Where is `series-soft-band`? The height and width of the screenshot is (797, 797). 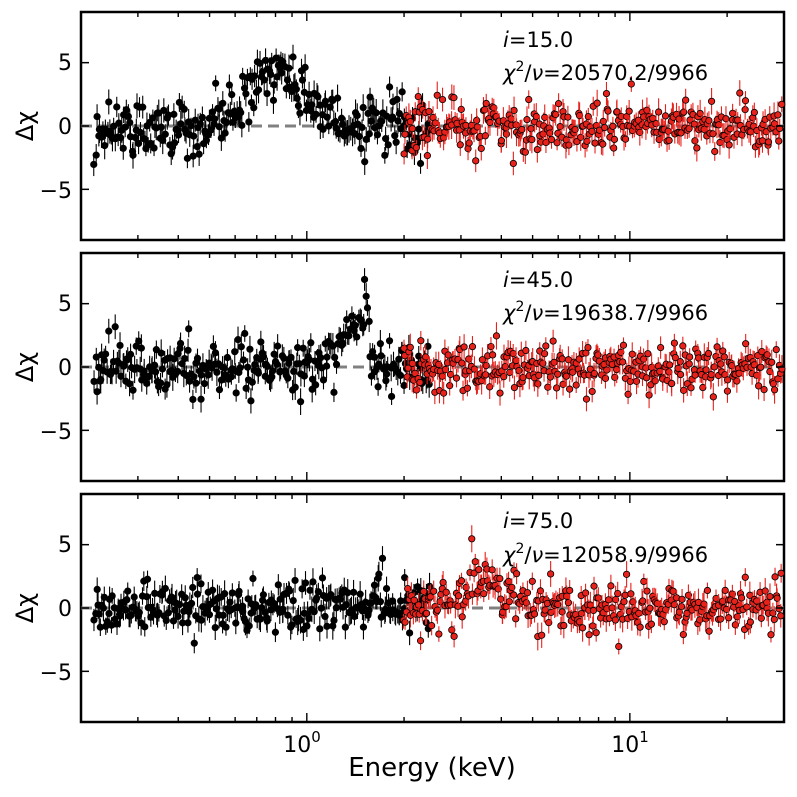 series-soft-band is located at coordinates (261, 341).